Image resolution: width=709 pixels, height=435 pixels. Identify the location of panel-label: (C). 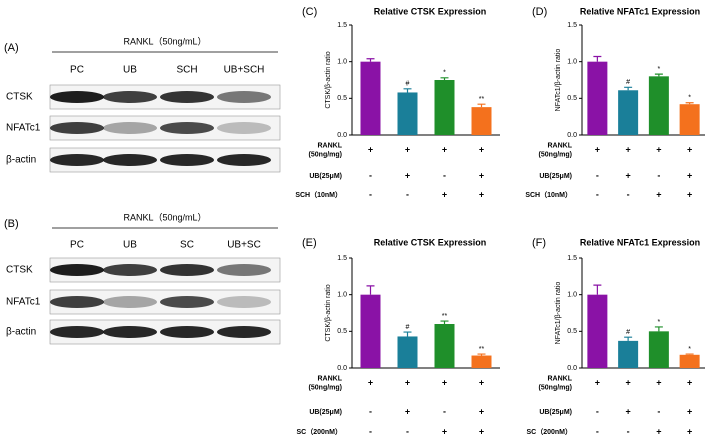
(309, 12).